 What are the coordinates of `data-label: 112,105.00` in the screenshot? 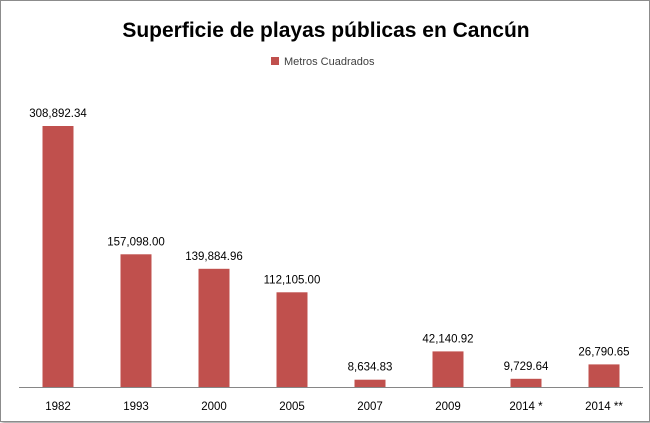 It's located at (292, 280).